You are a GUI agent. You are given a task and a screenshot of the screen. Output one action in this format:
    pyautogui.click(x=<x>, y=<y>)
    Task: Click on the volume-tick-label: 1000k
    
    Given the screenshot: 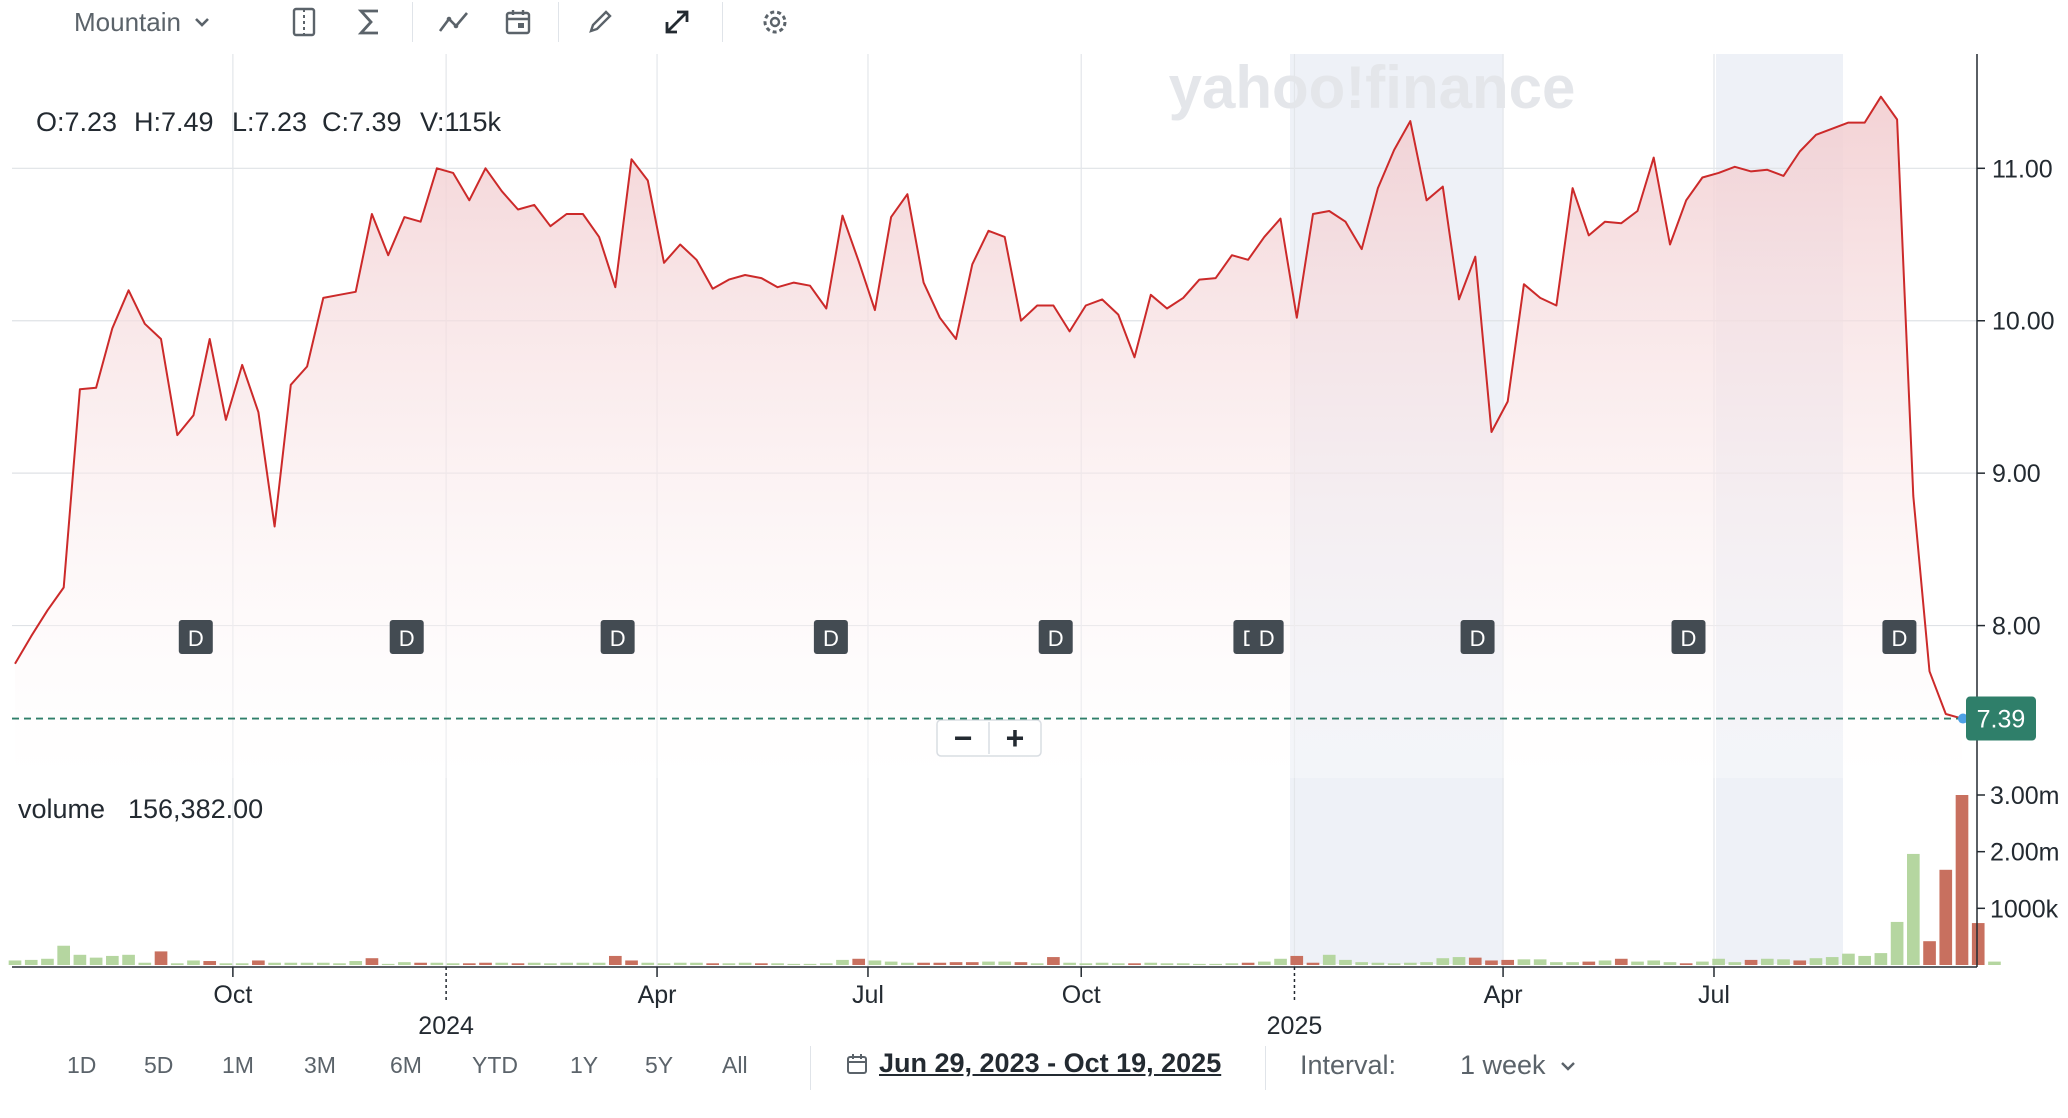 What is the action you would take?
    pyautogui.click(x=2024, y=909)
    